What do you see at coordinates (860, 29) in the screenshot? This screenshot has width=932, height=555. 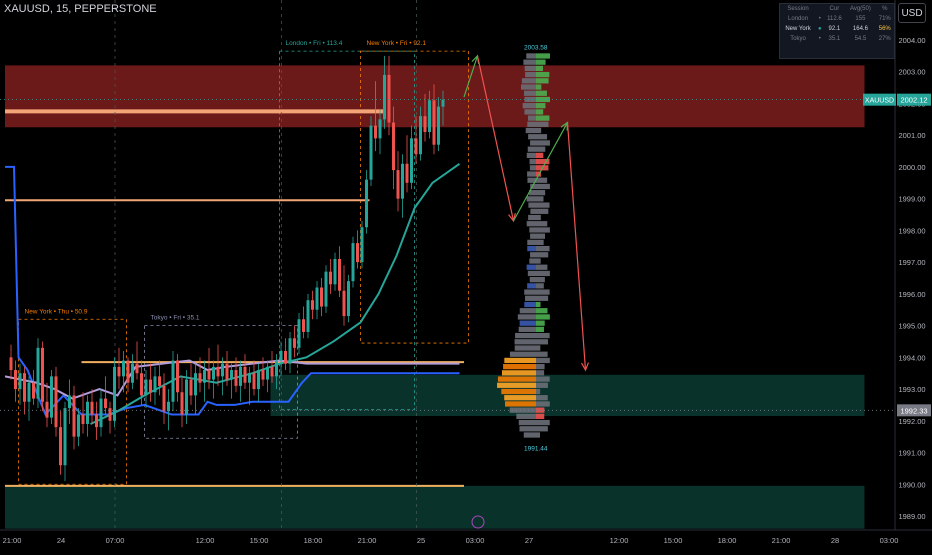 I see `session-avg: 164.6` at bounding box center [860, 29].